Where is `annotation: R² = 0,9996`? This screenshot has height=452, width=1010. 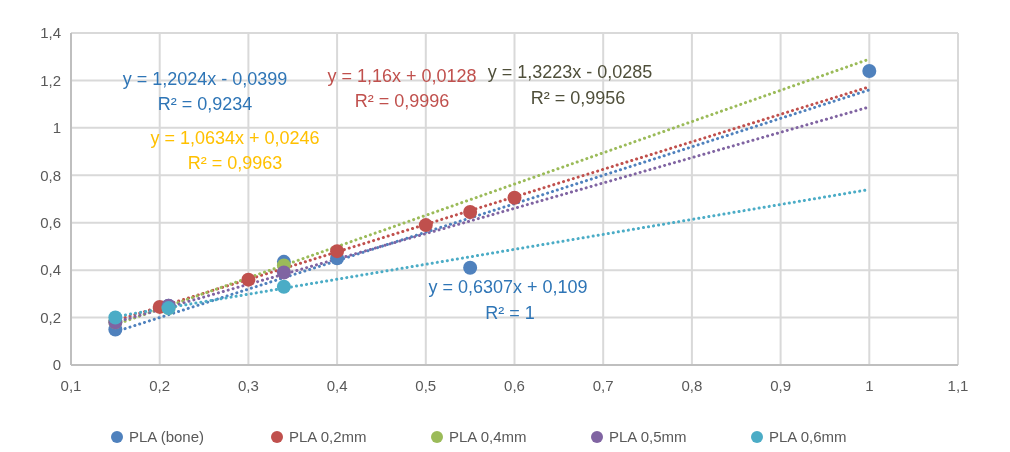 annotation: R² = 0,9996 is located at coordinates (402, 101).